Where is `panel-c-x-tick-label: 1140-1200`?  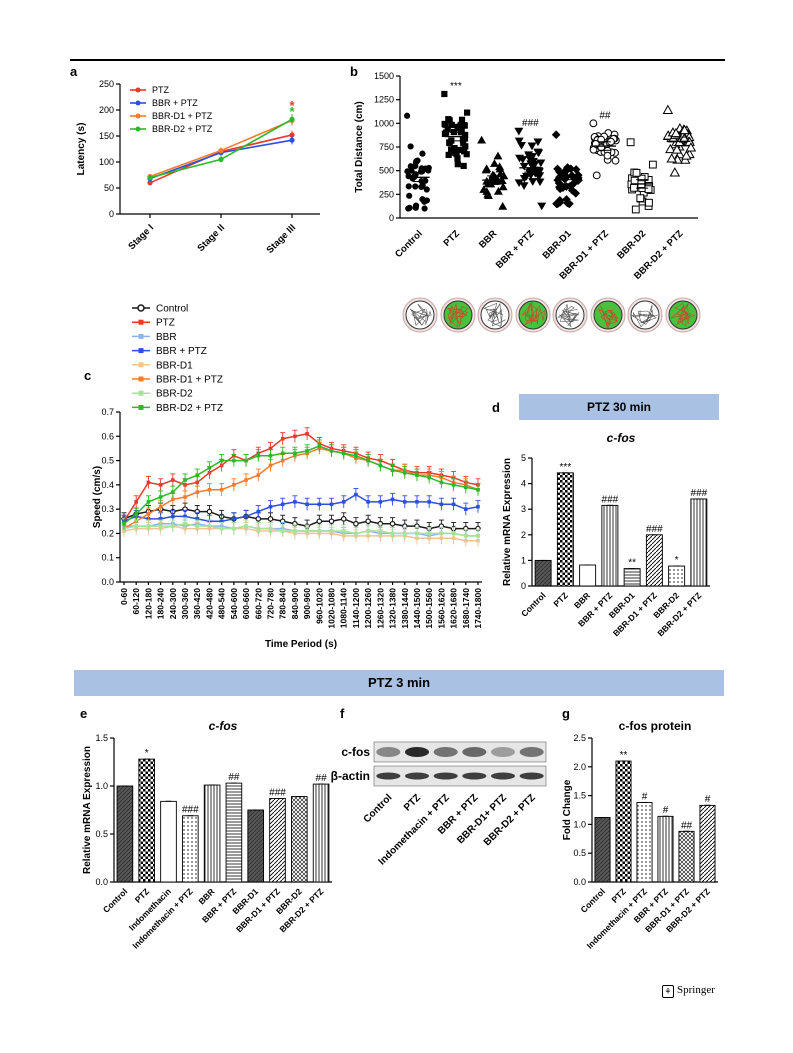 panel-c-x-tick-label: 1140-1200 is located at coordinates (356, 608).